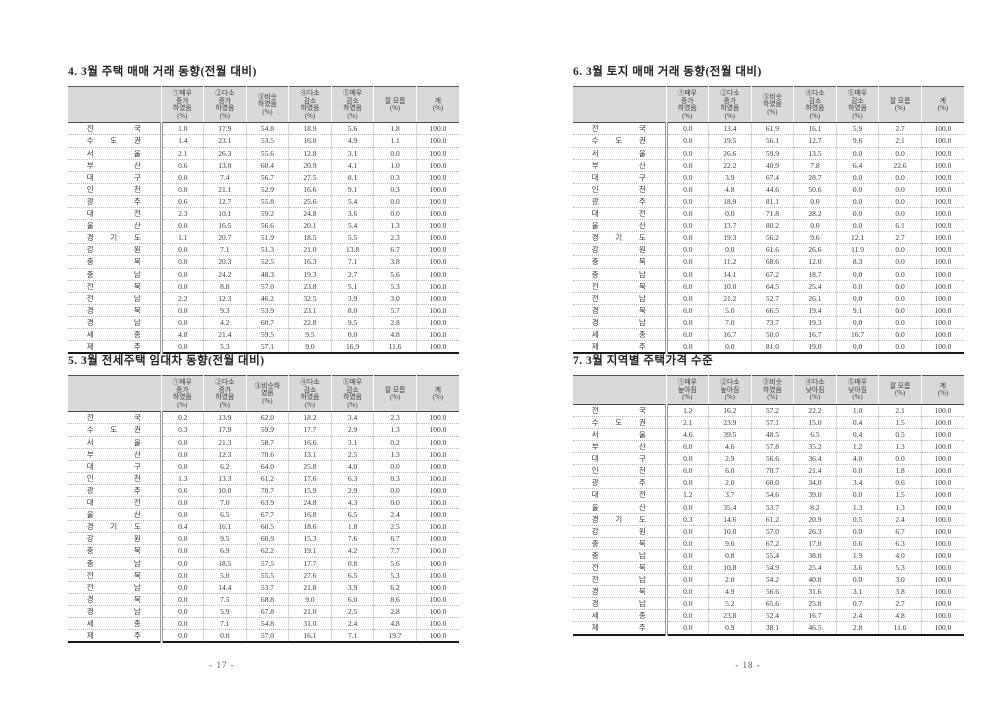  Describe the element at coordinates (310, 636) in the screenshot. I see `value-cell: 16.1` at that location.